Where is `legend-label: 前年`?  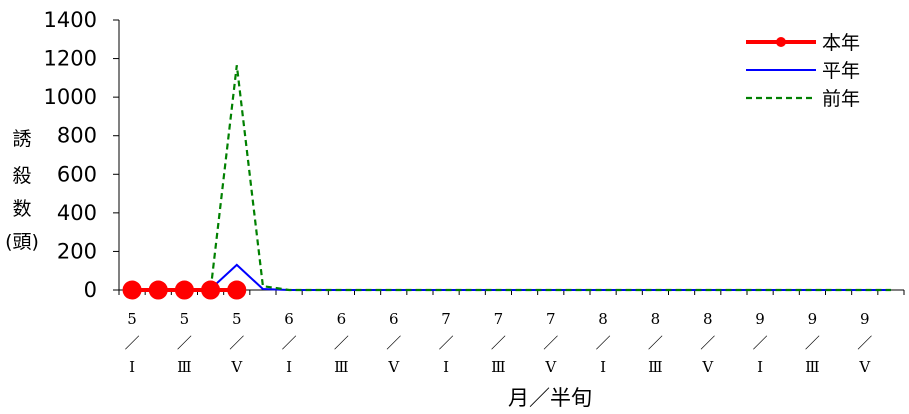
legend-label: 前年 is located at coordinates (841, 99).